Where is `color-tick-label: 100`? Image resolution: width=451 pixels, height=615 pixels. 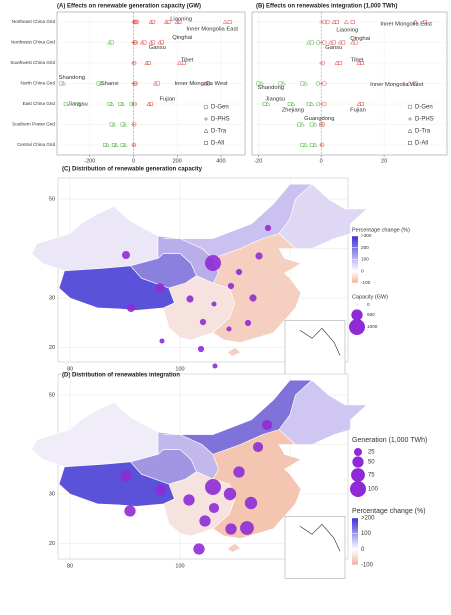 color-tick-label: 100 is located at coordinates (366, 534).